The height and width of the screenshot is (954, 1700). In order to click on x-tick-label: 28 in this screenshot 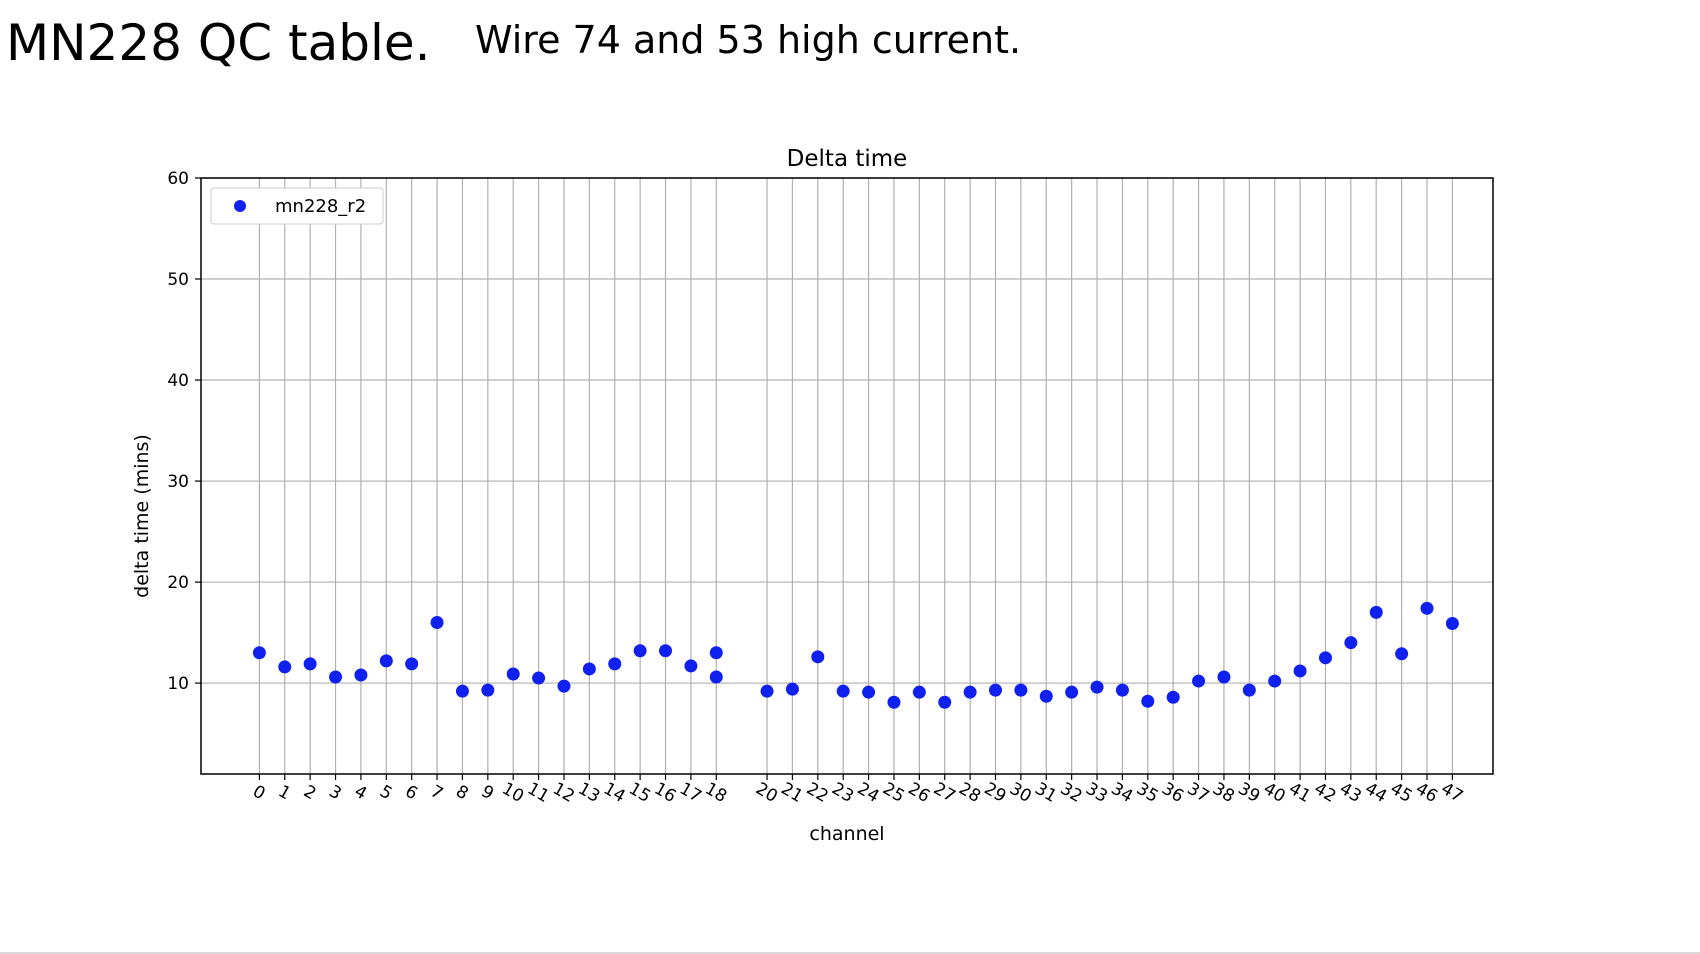, I will do `click(969, 793)`.